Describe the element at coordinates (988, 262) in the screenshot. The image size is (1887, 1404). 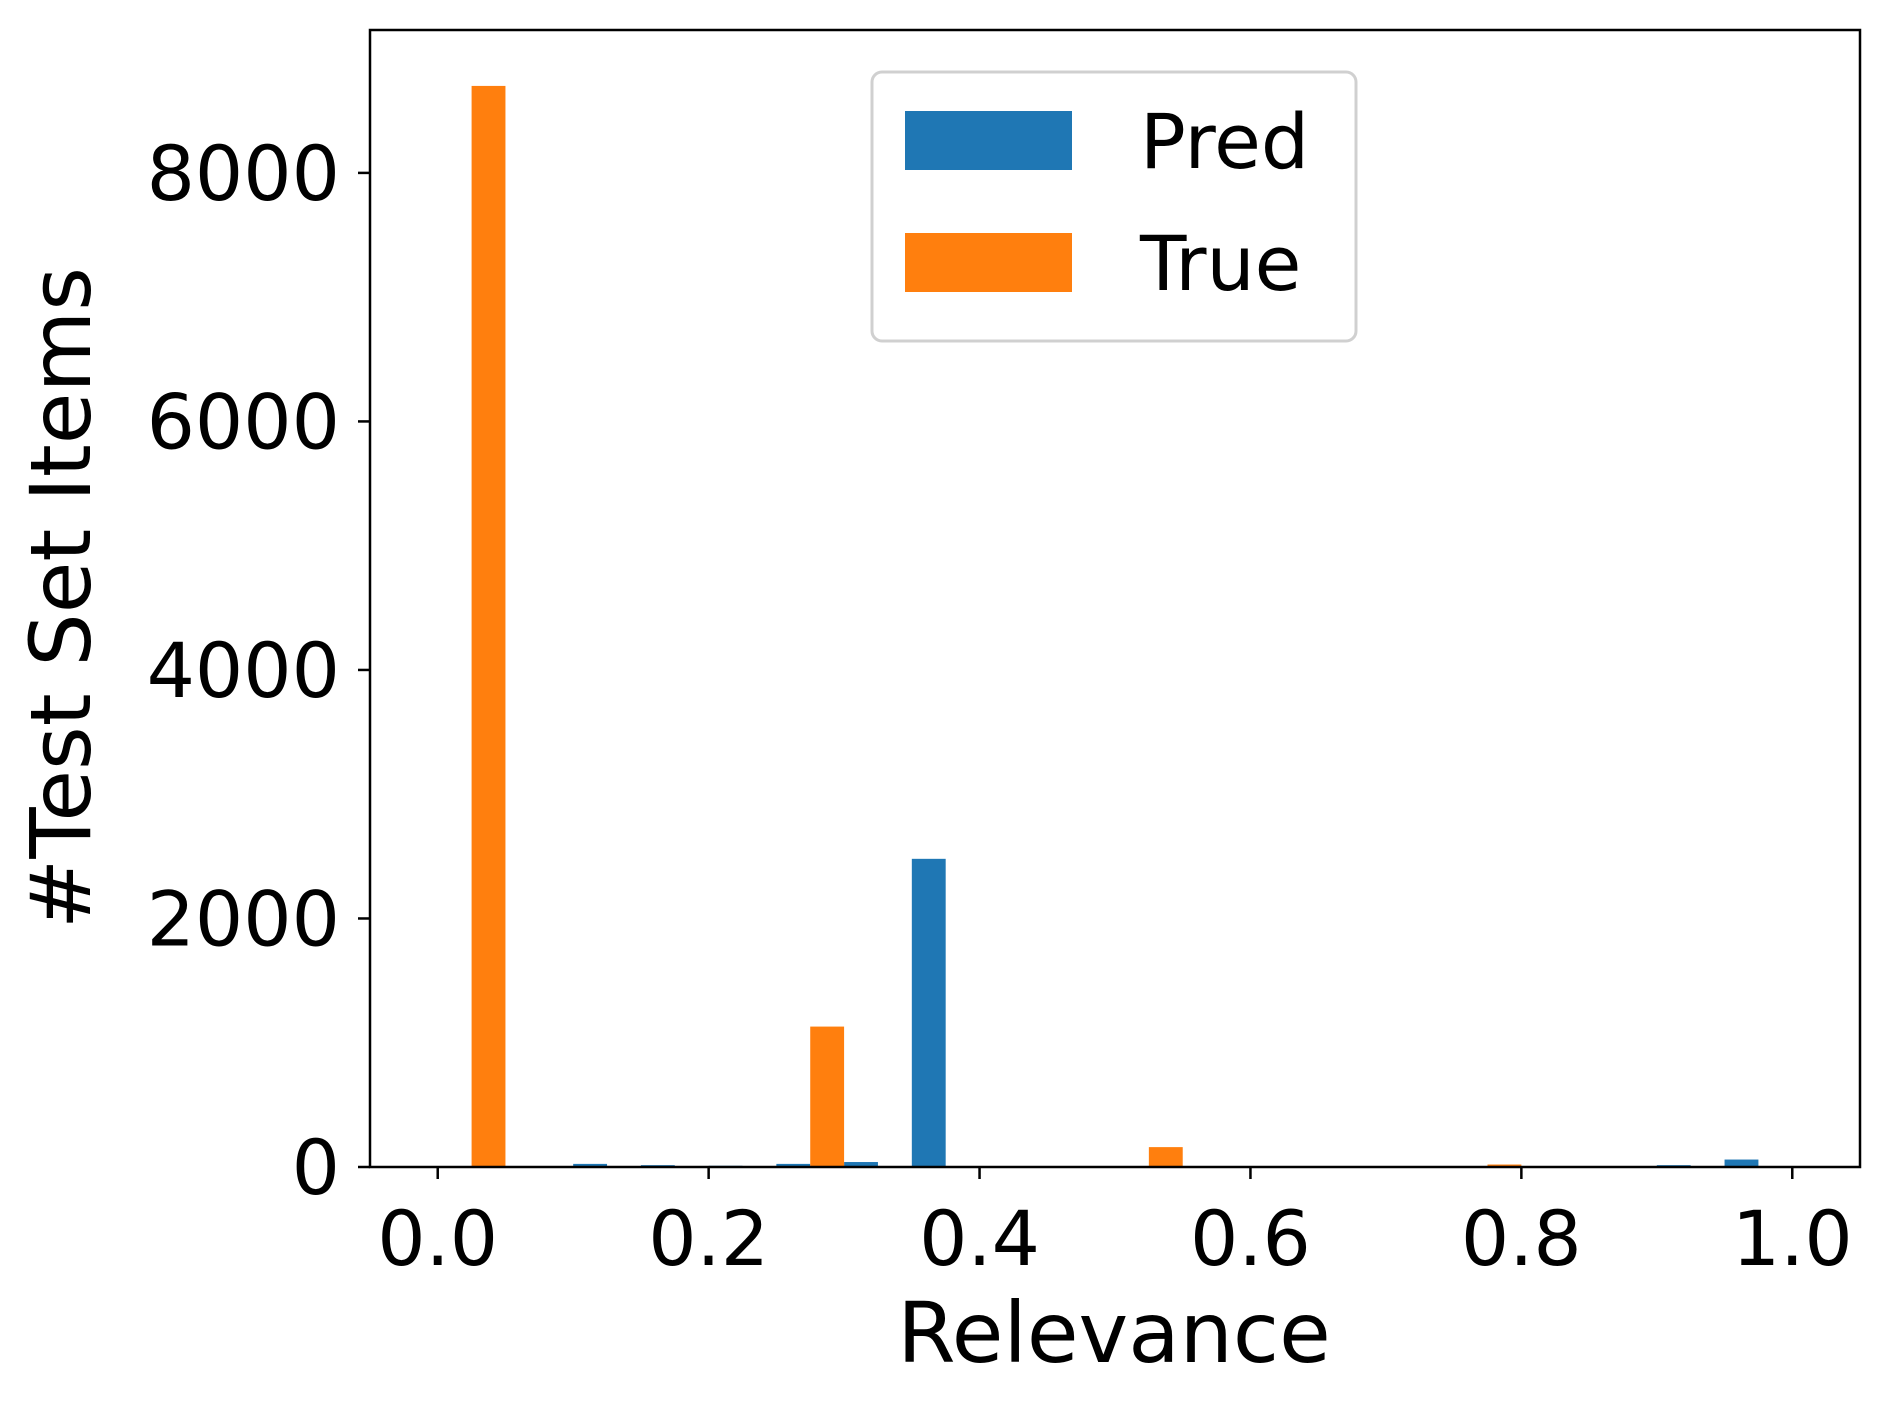
I see `legend-swatch-true` at that location.